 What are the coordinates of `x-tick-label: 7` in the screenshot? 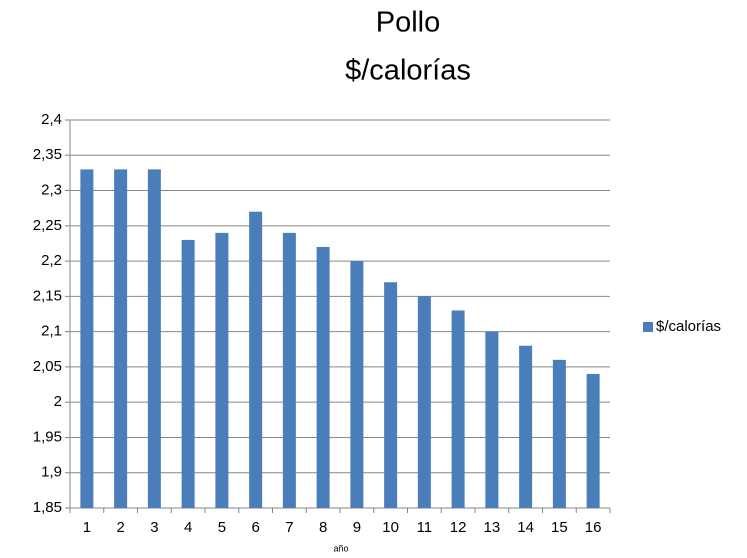 It's located at (289, 527).